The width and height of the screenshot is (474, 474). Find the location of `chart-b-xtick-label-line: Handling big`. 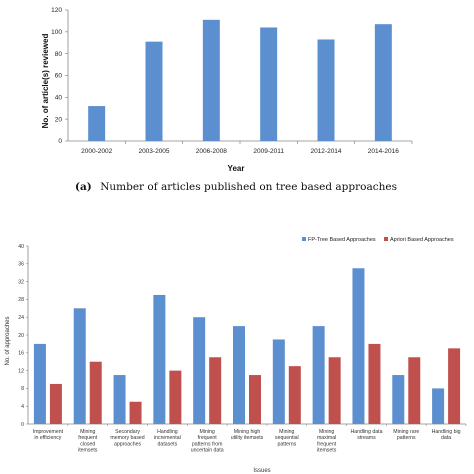

chart-b-xtick-label-line: Handling big is located at coordinates (446, 432).